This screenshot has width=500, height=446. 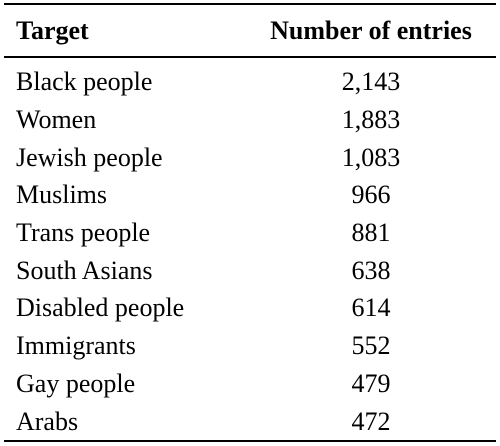 What do you see at coordinates (250, 57) in the screenshot?
I see `table-header-rule` at bounding box center [250, 57].